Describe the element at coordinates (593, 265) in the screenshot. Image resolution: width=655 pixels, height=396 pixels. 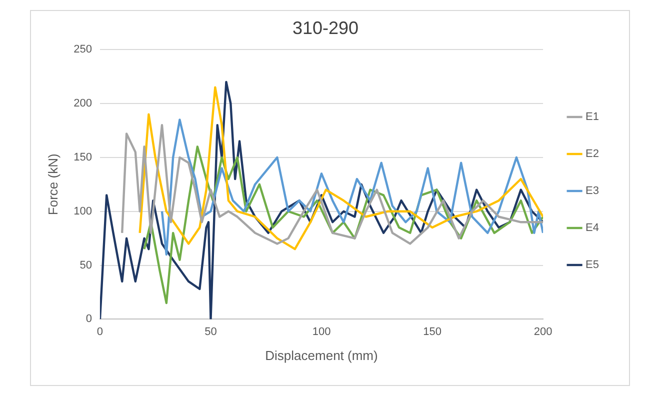
I see `legend-label: E5` at that location.